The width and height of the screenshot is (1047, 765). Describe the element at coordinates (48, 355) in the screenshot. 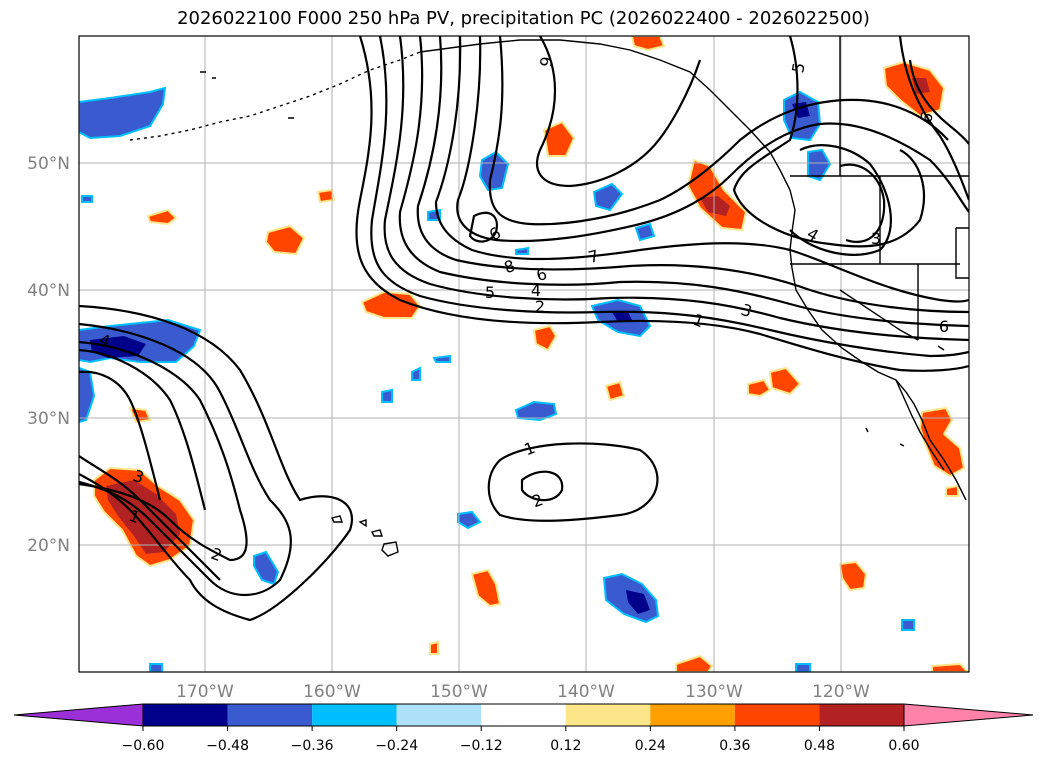

I see `lat-ticks: 50°N 40°N 30°N 20°N` at that location.